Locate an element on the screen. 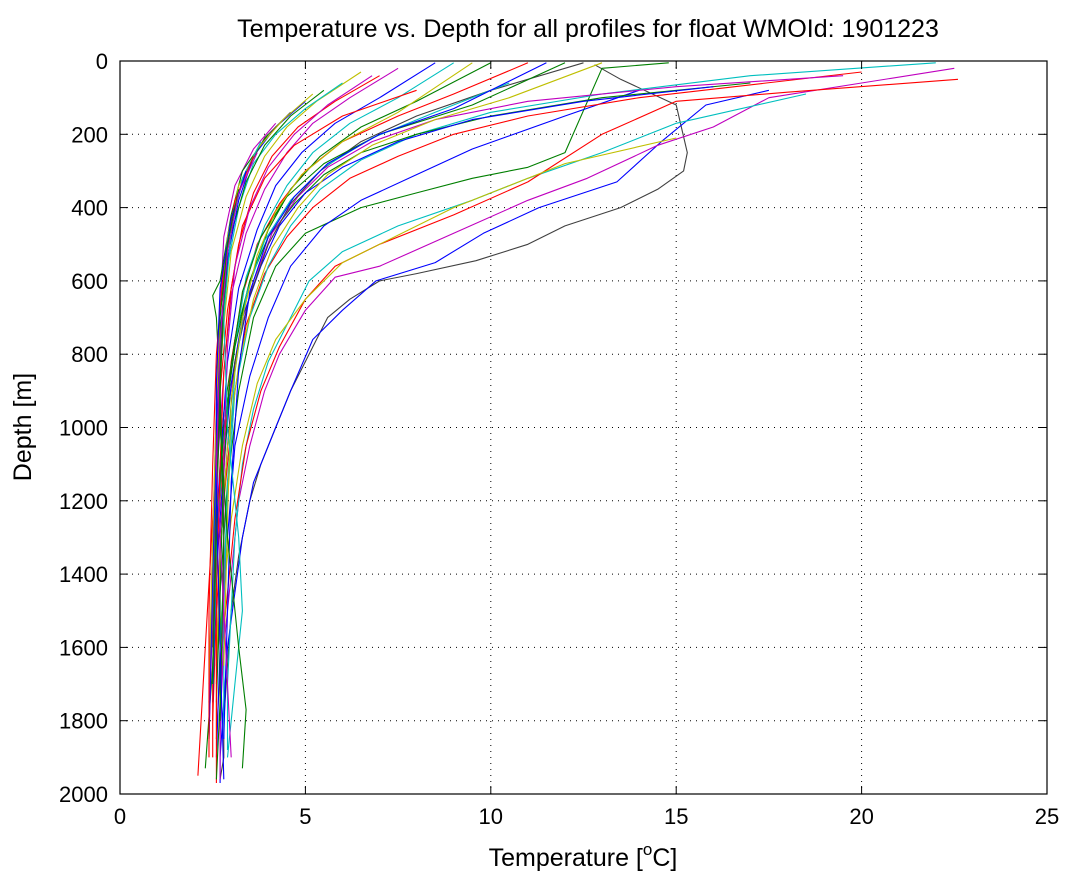 This screenshot has height=879, width=1073. y-tick-label-2000: 2000 is located at coordinates (83, 794).